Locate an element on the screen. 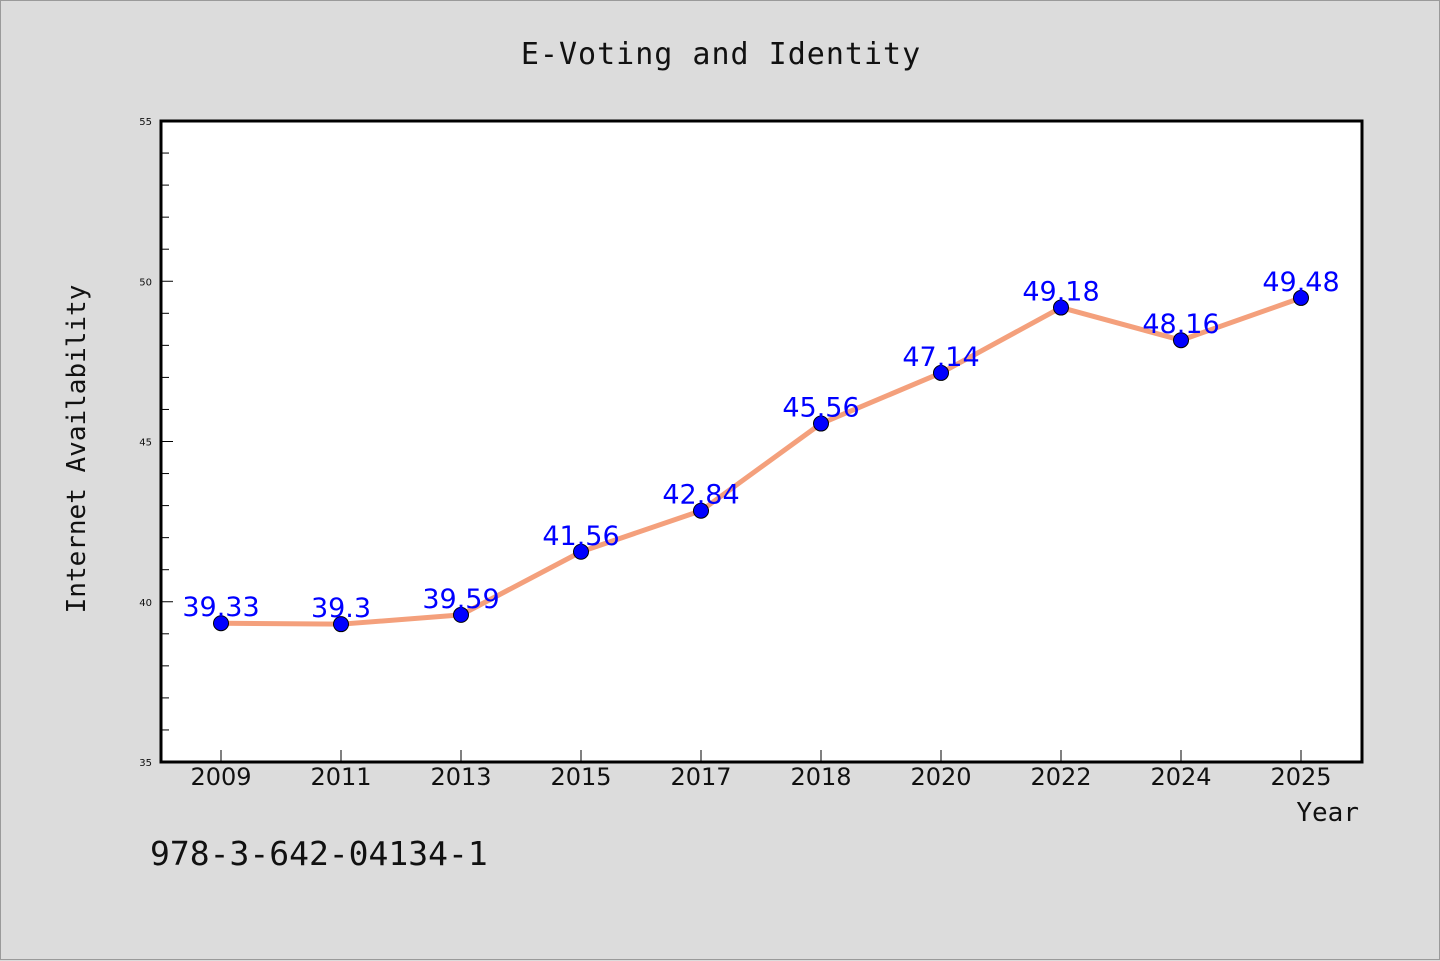 Image resolution: width=1440 pixels, height=961 pixels. data-label: 41.56 is located at coordinates (580, 536).